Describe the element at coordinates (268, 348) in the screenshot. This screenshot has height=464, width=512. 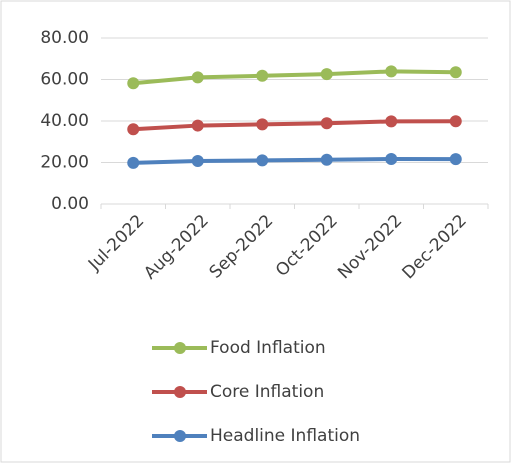
I see `legend-label: Food Inflation` at that location.